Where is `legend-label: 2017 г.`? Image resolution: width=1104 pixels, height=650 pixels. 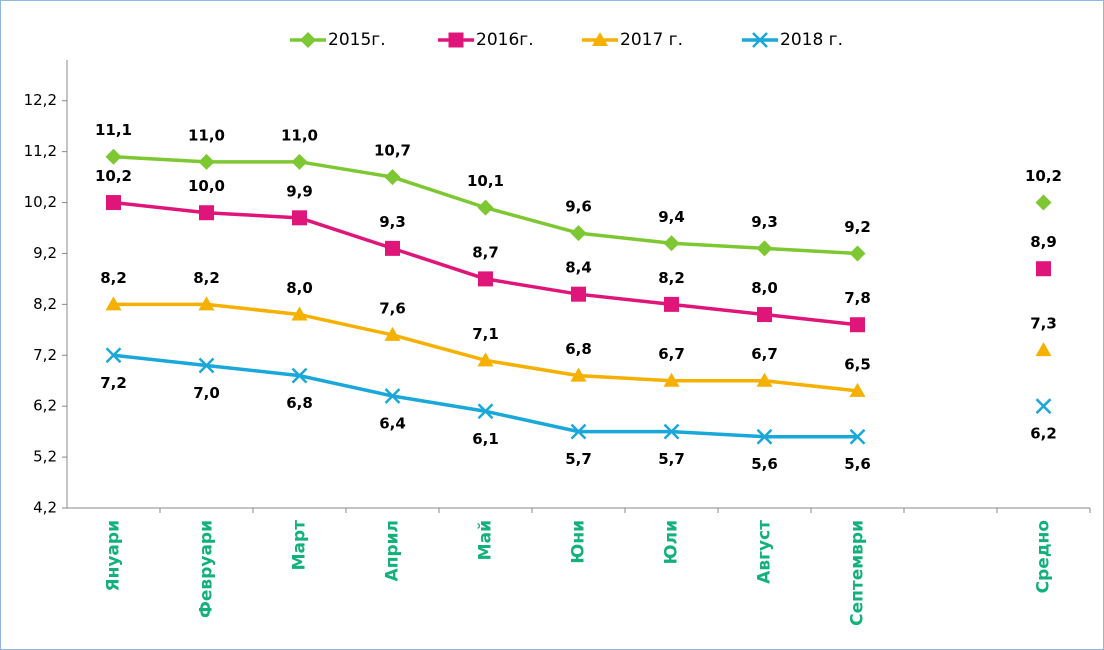
legend-label: 2017 г. is located at coordinates (651, 40).